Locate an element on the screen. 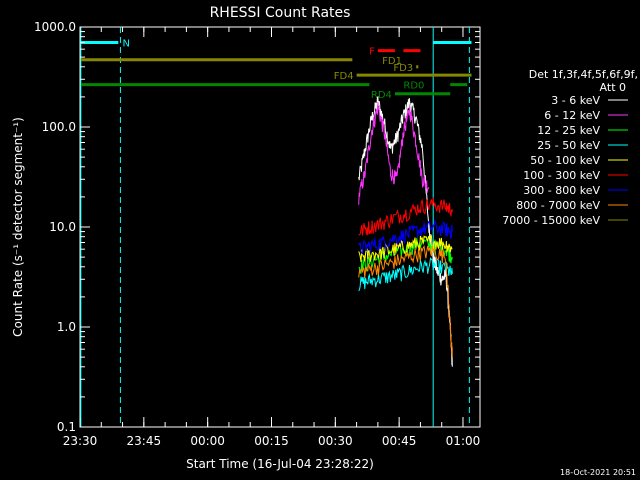 Image resolution: width=640 pixels, height=480 pixels. flag-label: N is located at coordinates (126, 43).